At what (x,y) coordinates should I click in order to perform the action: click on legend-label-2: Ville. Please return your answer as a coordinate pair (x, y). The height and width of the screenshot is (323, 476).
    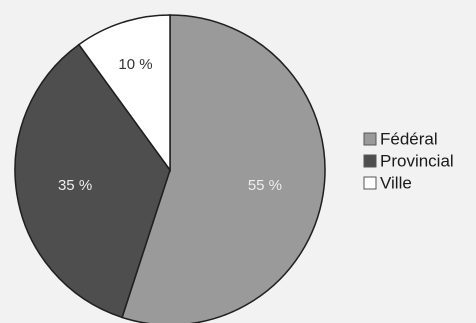
    Looking at the image, I should click on (396, 183).